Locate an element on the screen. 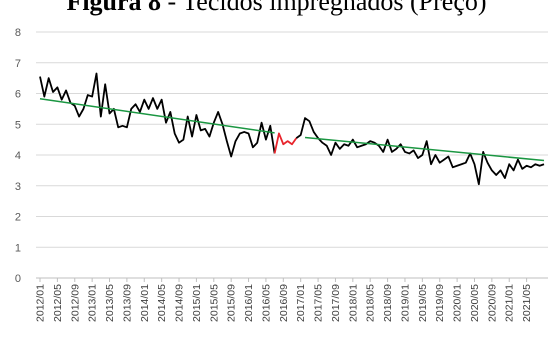 The image size is (553, 338). y-tick-label: 1 is located at coordinates (18, 248).